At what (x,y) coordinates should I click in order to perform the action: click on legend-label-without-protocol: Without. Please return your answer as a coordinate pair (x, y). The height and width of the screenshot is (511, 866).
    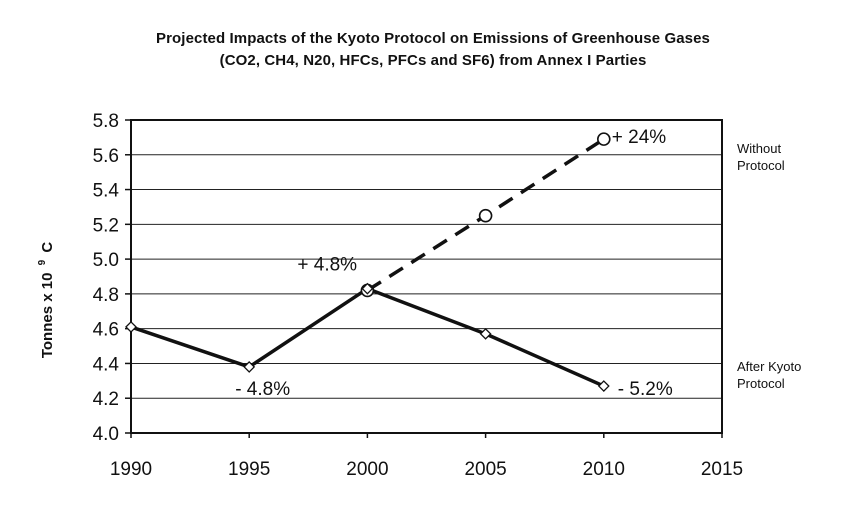
    Looking at the image, I should click on (759, 148).